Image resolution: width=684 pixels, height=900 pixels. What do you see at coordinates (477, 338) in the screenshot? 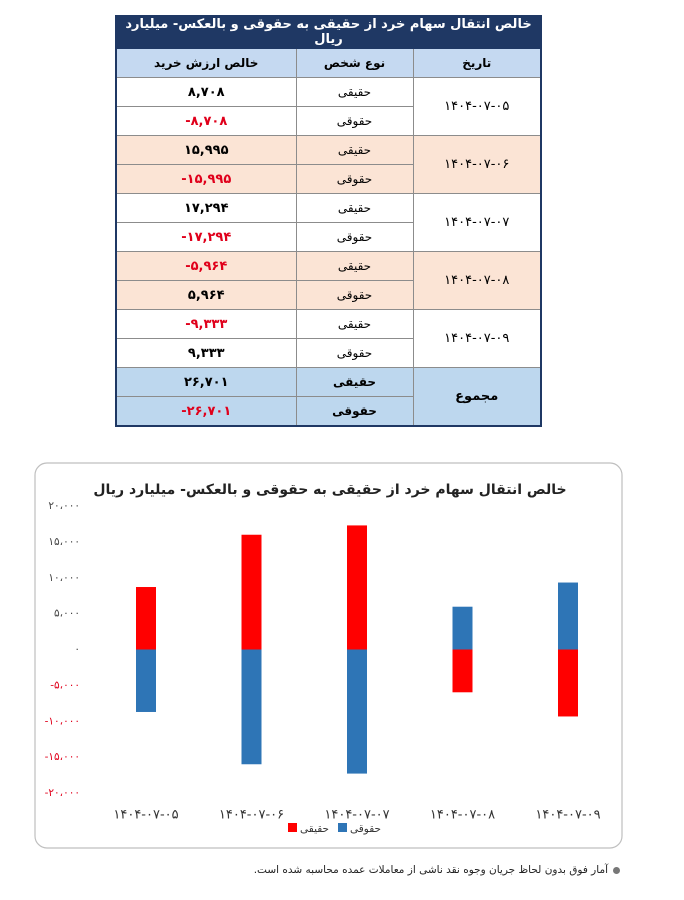
I see `date-cell: ۱۴۰۴-۰۷-۰۹` at bounding box center [477, 338].